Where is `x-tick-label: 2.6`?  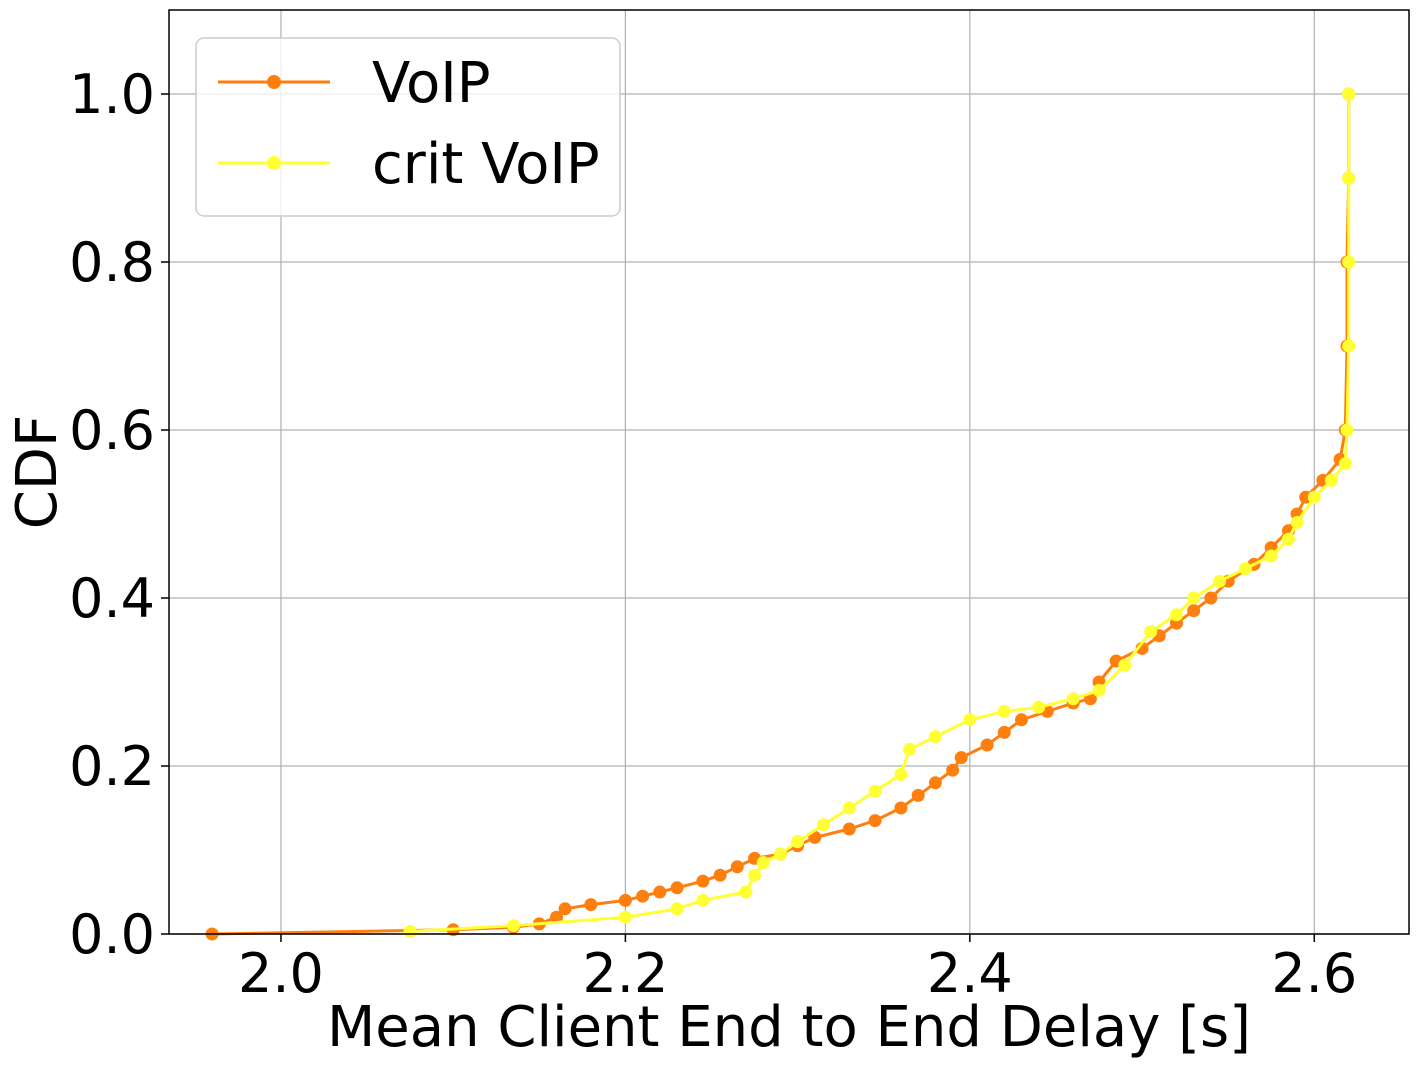
x-tick-label: 2.6 is located at coordinates (1314, 973).